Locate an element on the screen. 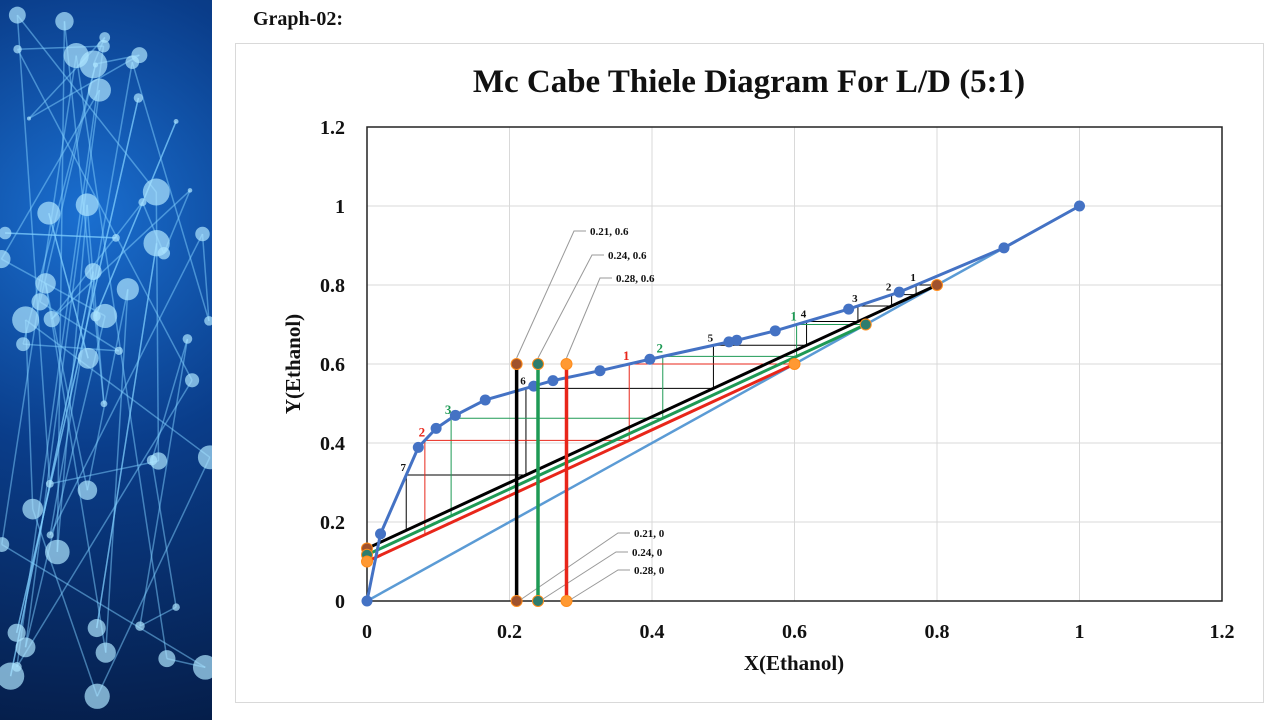  stage-number-label: 7 is located at coordinates (403, 468).